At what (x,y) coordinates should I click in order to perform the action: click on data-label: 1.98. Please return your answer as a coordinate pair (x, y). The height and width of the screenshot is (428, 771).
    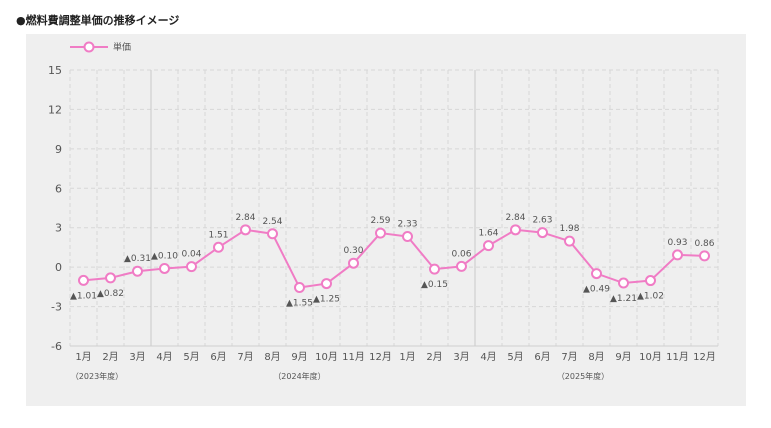
    Looking at the image, I should click on (569, 229).